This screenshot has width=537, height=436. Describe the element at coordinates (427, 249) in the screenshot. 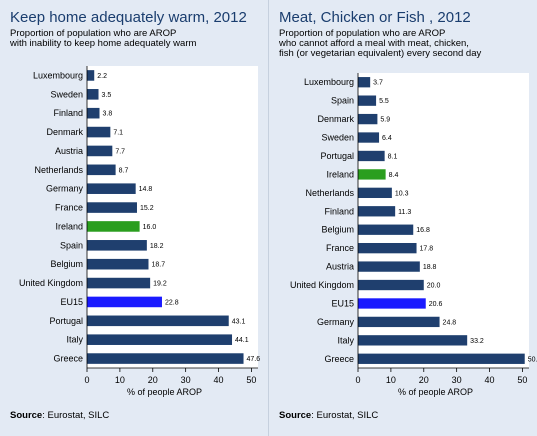

I see `data-label: 17.8` at that location.